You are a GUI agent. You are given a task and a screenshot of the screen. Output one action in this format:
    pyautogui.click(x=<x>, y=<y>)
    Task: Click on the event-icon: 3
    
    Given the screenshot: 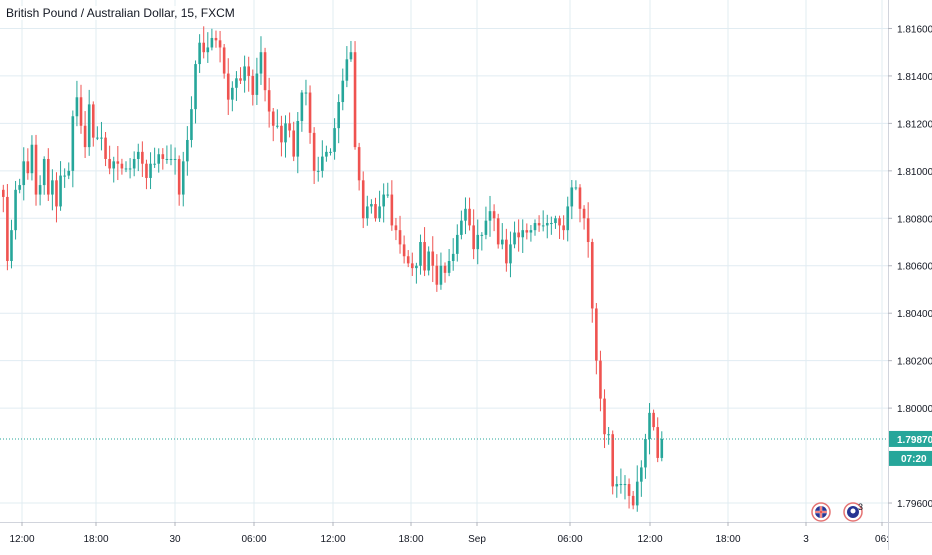 What is the action you would take?
    pyautogui.click(x=853, y=512)
    